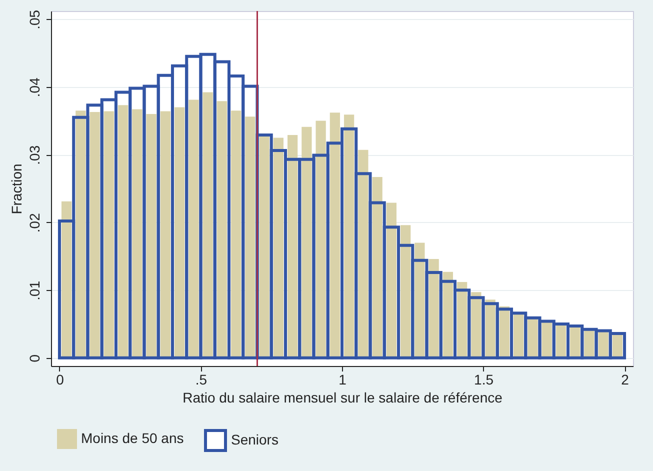 The height and width of the screenshot is (471, 653). What do you see at coordinates (34, 358) in the screenshot?
I see `y-tick-label: 0` at bounding box center [34, 358].